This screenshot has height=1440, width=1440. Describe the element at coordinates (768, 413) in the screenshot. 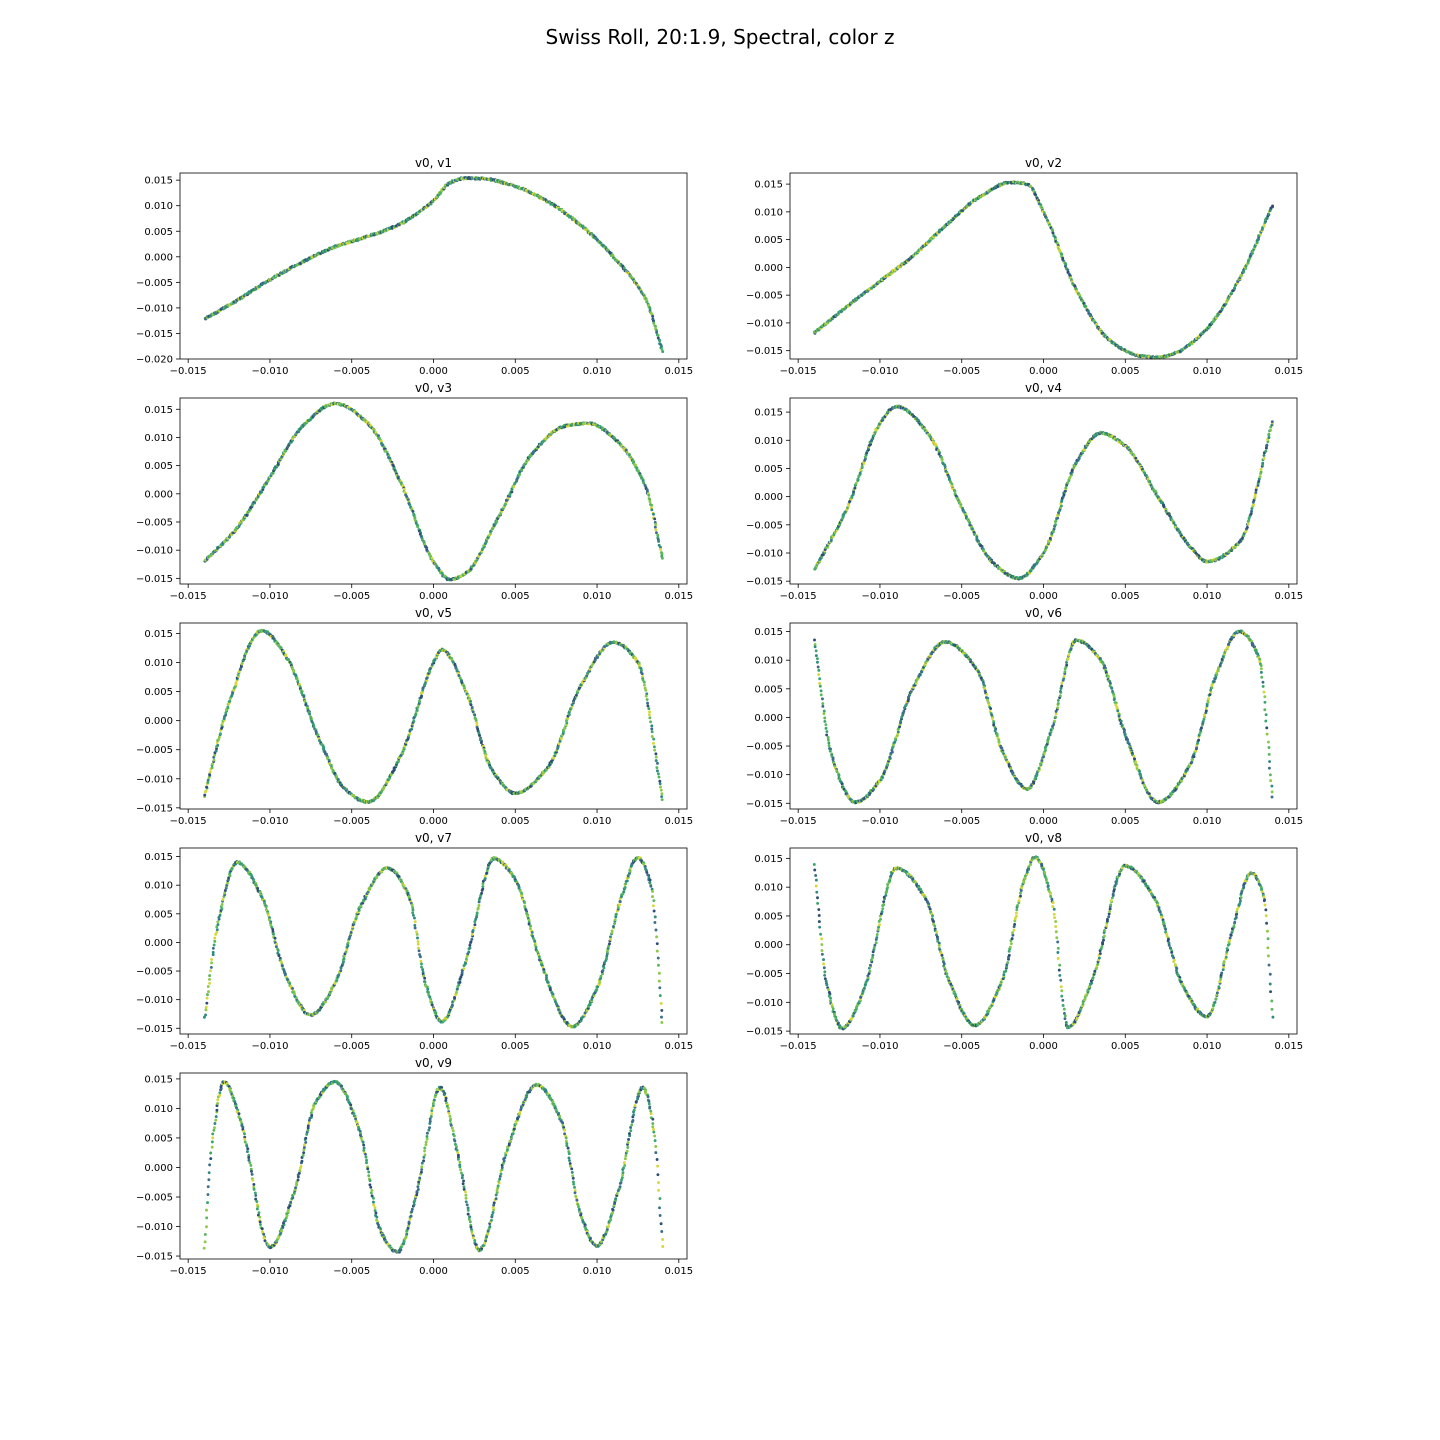

I see `y-tick-label: 0.015` at that location.